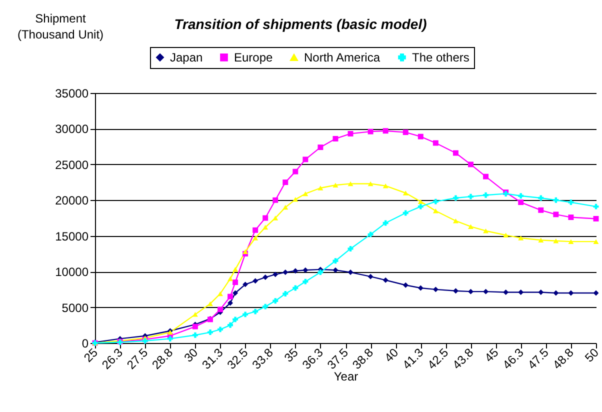  Describe the element at coordinates (75, 307) in the screenshot. I see `y-tick-label: 5000` at that location.